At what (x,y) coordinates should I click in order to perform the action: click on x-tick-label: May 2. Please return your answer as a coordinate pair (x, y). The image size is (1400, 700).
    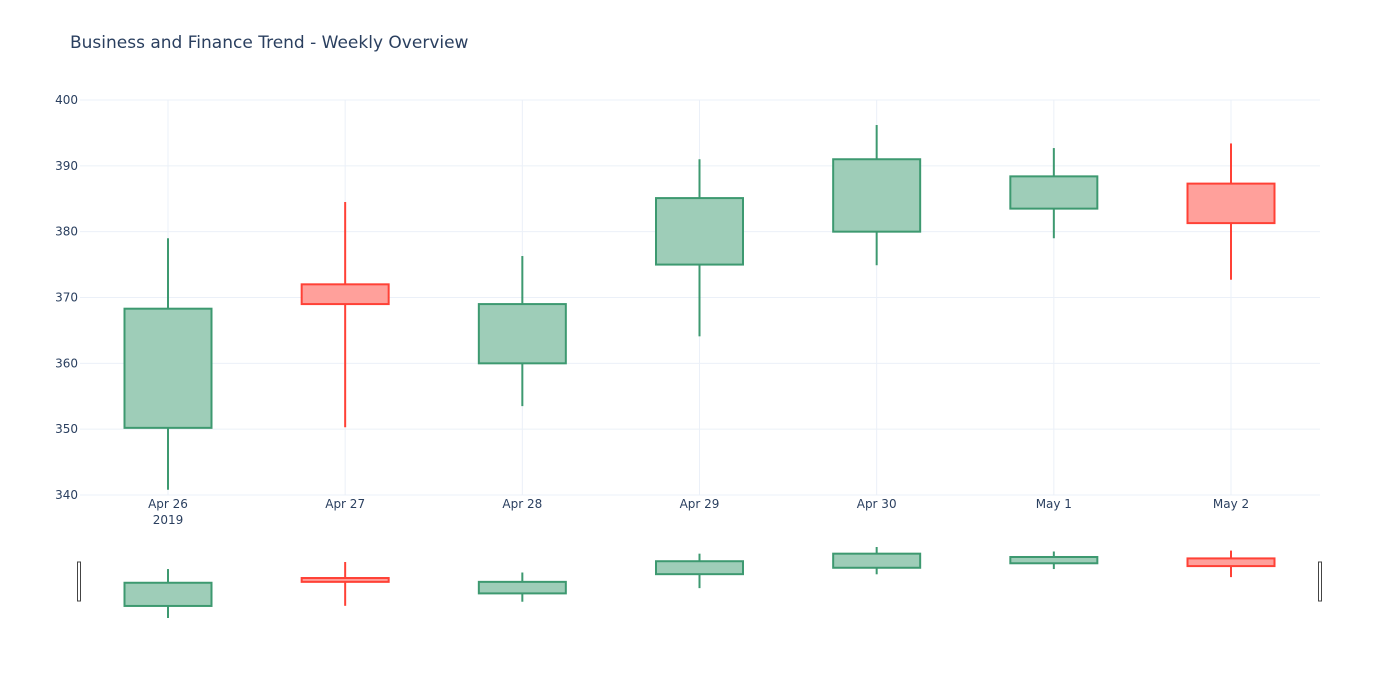
    Looking at the image, I should click on (1231, 504).